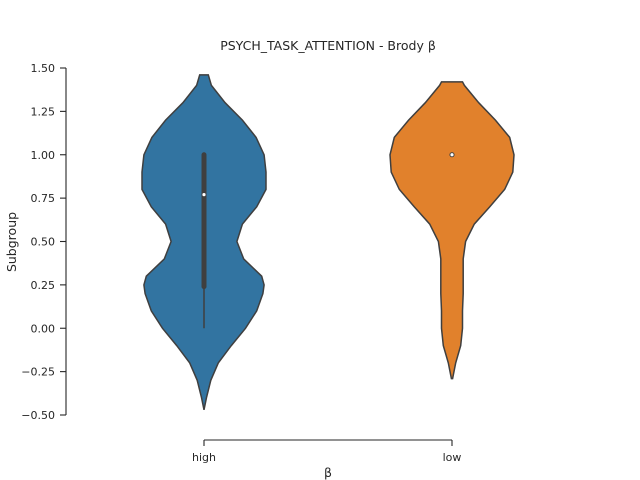 The width and height of the screenshot is (640, 480). Describe the element at coordinates (204, 457) in the screenshot. I see `x-tick-label: high` at that location.